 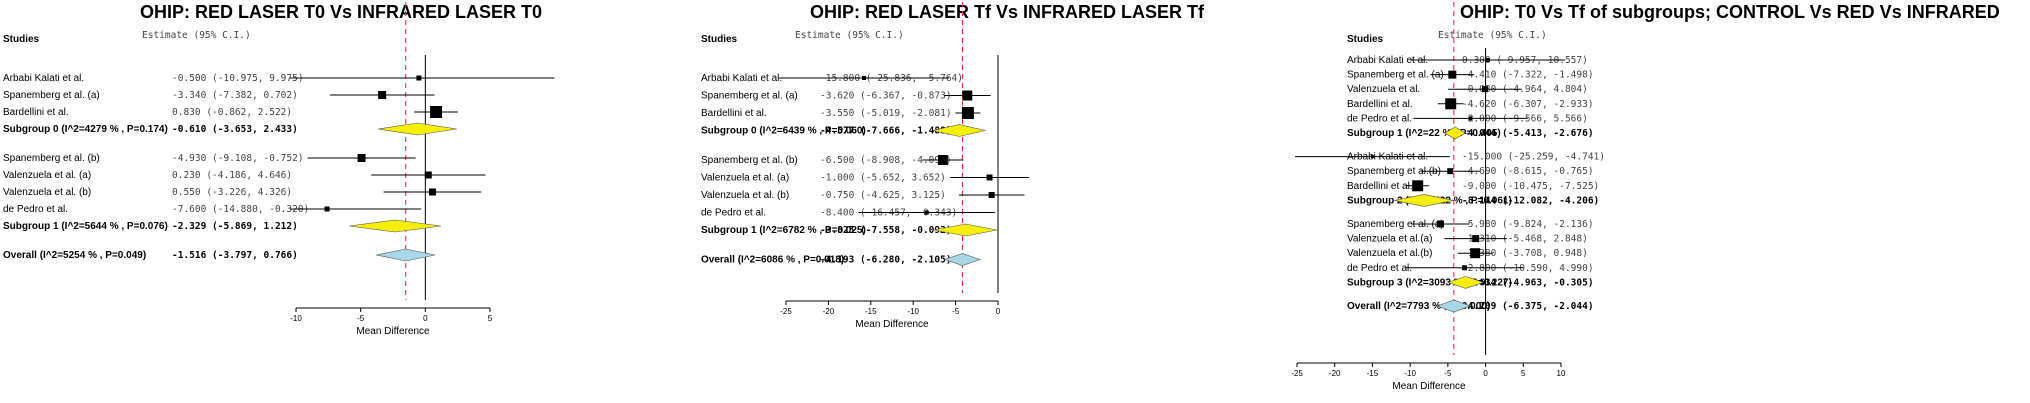 I want to click on estimate-ci-text: -8.144 (-12.082, -4.206), so click(x=1530, y=200).